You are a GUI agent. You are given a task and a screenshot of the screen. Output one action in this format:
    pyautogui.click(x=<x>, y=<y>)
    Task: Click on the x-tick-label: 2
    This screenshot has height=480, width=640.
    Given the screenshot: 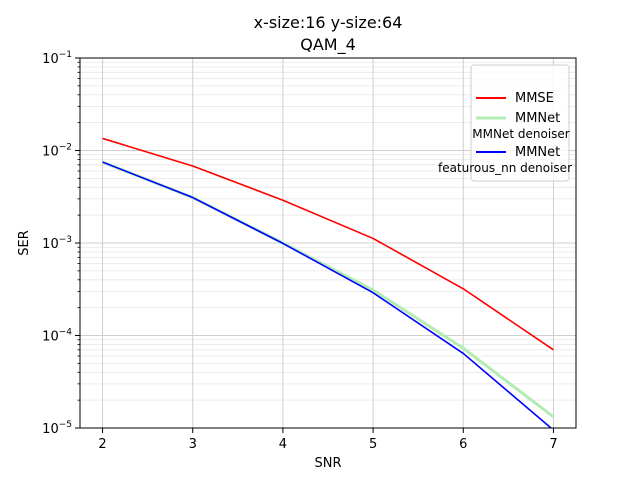 What is the action you would take?
    pyautogui.click(x=102, y=444)
    